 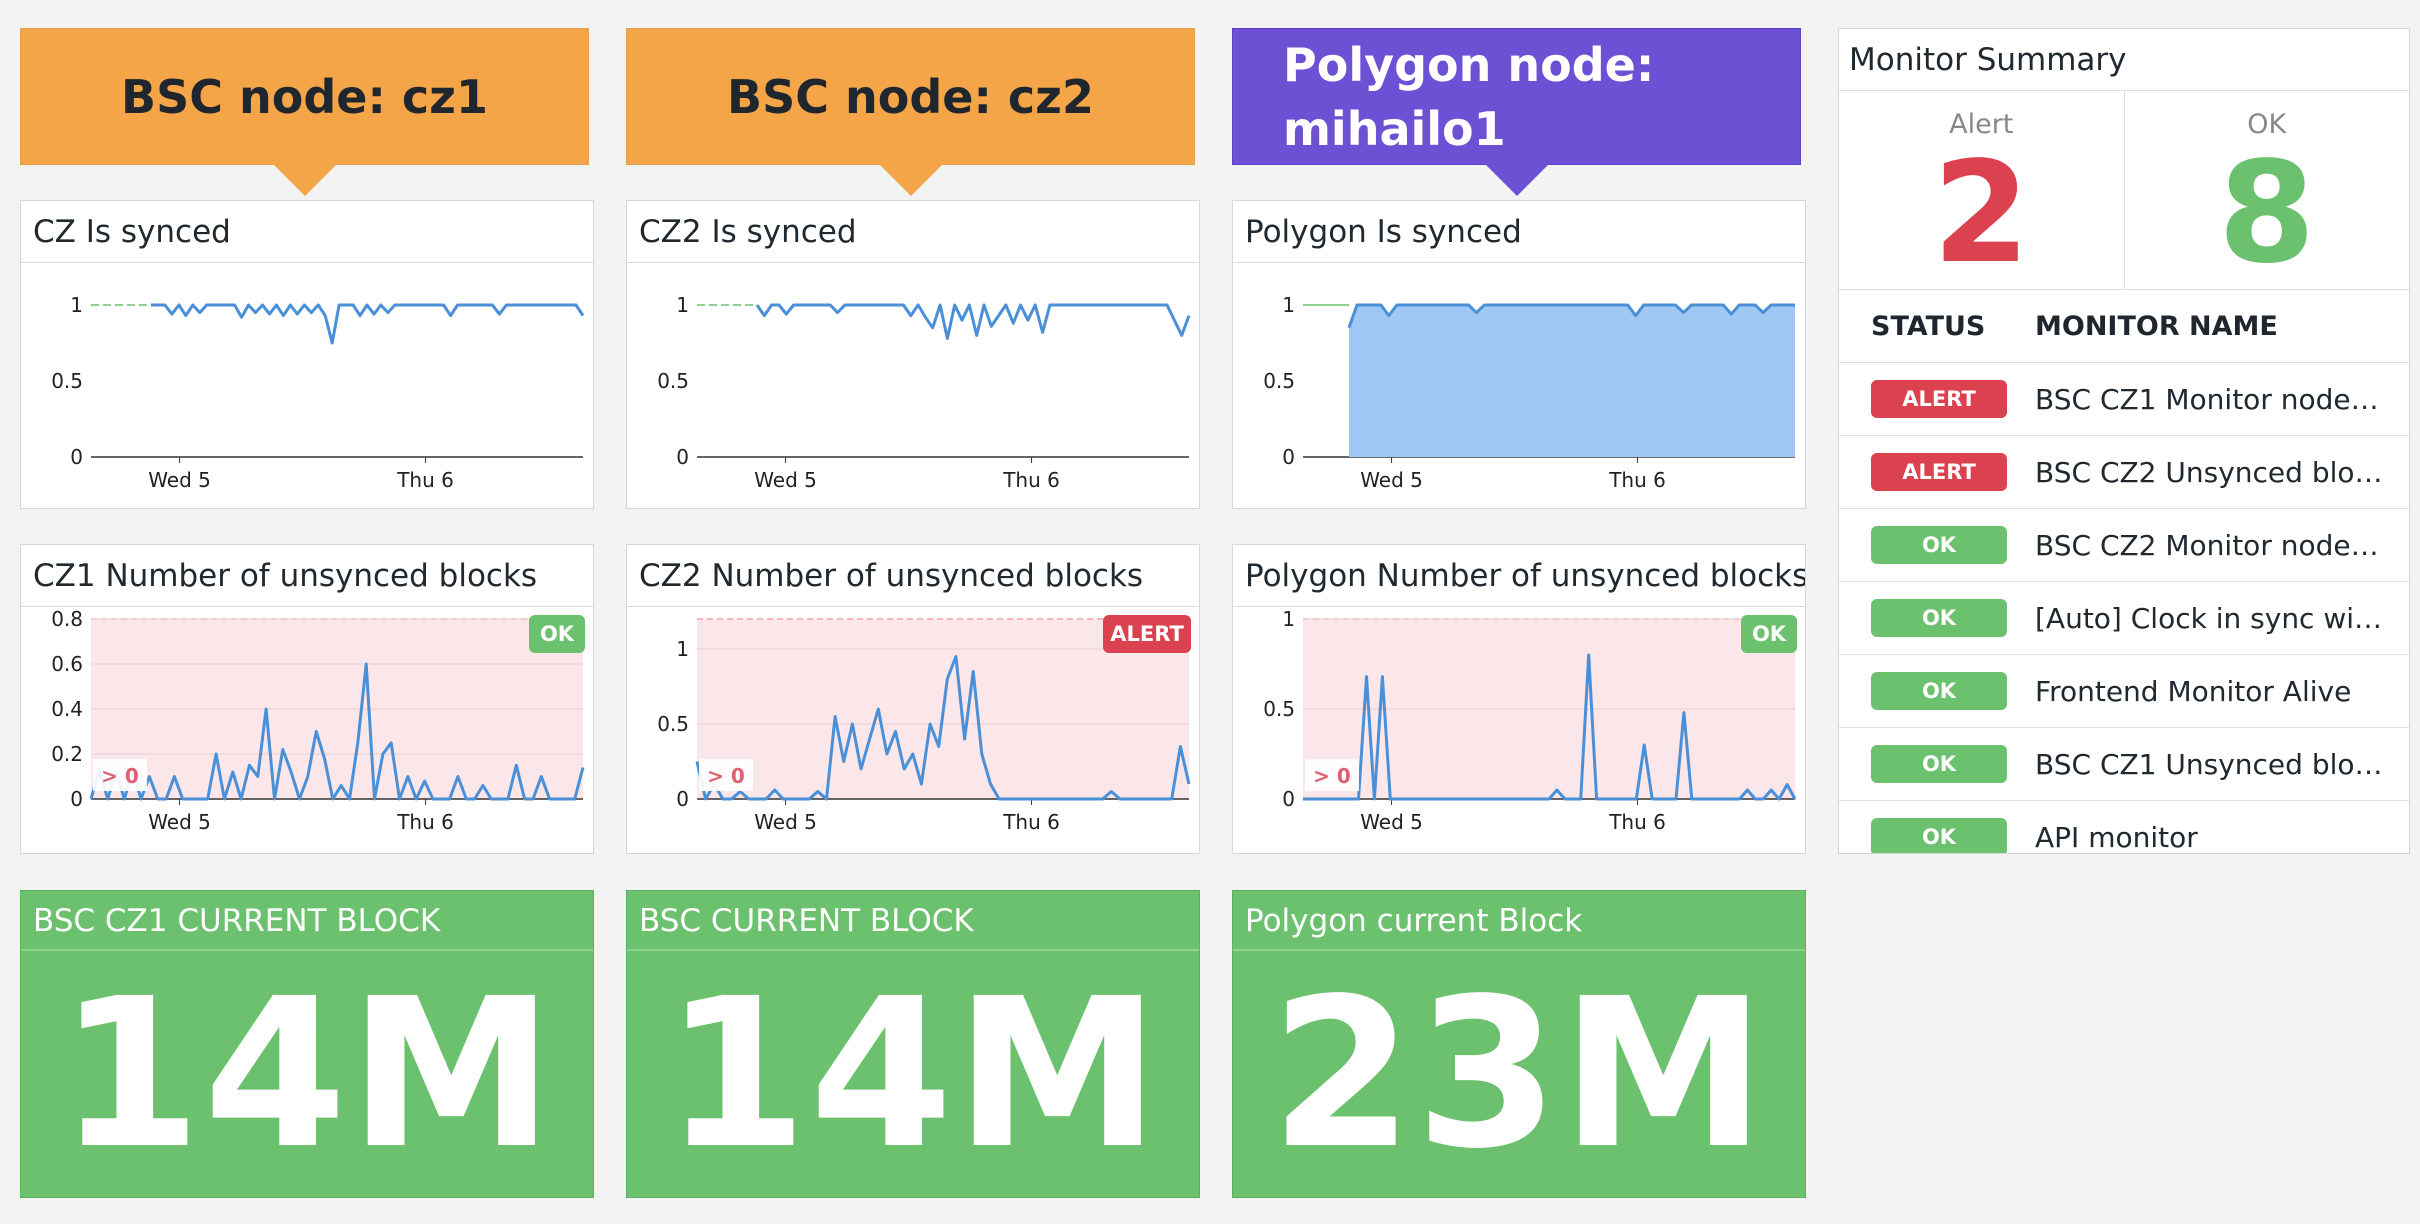 I want to click on widget-title: CZ2 Number of unsynced blocks, so click(x=913, y=576).